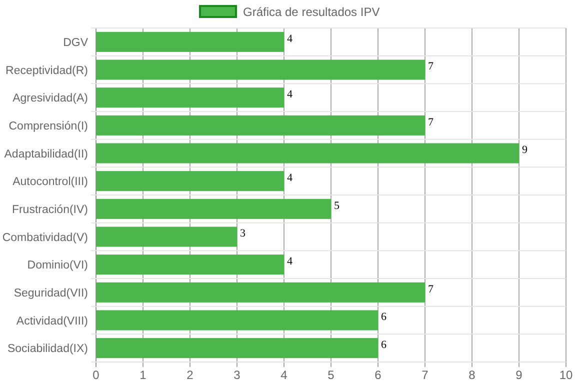 The width and height of the screenshot is (575, 387). Describe the element at coordinates (96, 375) in the screenshot. I see `x-tick-label: 0` at that location.